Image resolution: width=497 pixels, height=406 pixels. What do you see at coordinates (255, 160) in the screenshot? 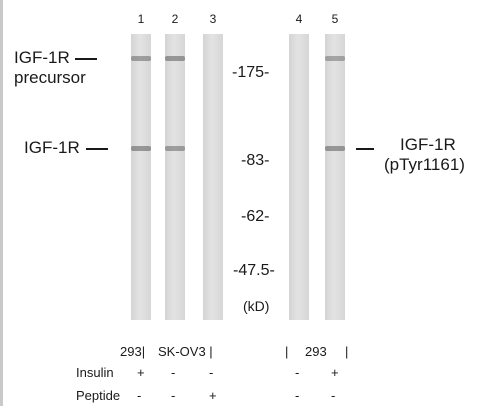
I see `marker-83: -83-` at bounding box center [255, 160].